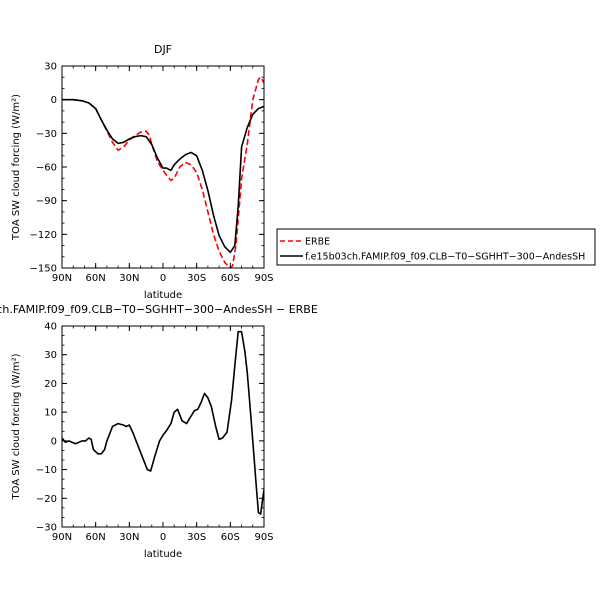 The image size is (603, 604). Describe the element at coordinates (46, 499) in the screenshot. I see `y-tick-label: −20` at that location.